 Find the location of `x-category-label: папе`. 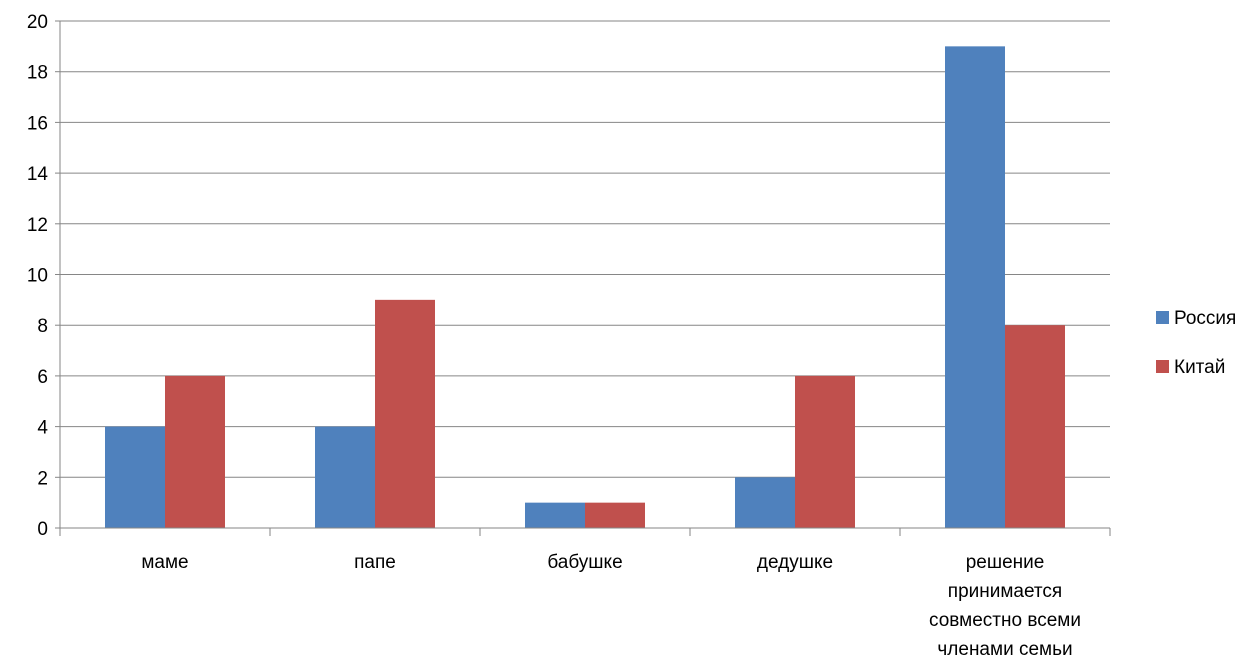

x-category-label: папе is located at coordinates (375, 562).